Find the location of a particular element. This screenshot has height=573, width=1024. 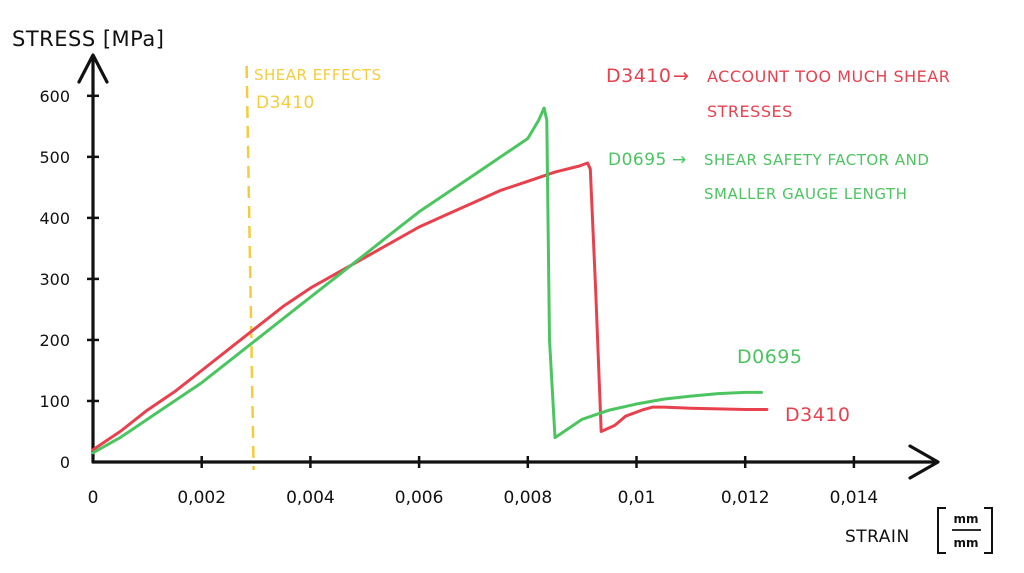

y-tick-label: 200 is located at coordinates (54, 340).